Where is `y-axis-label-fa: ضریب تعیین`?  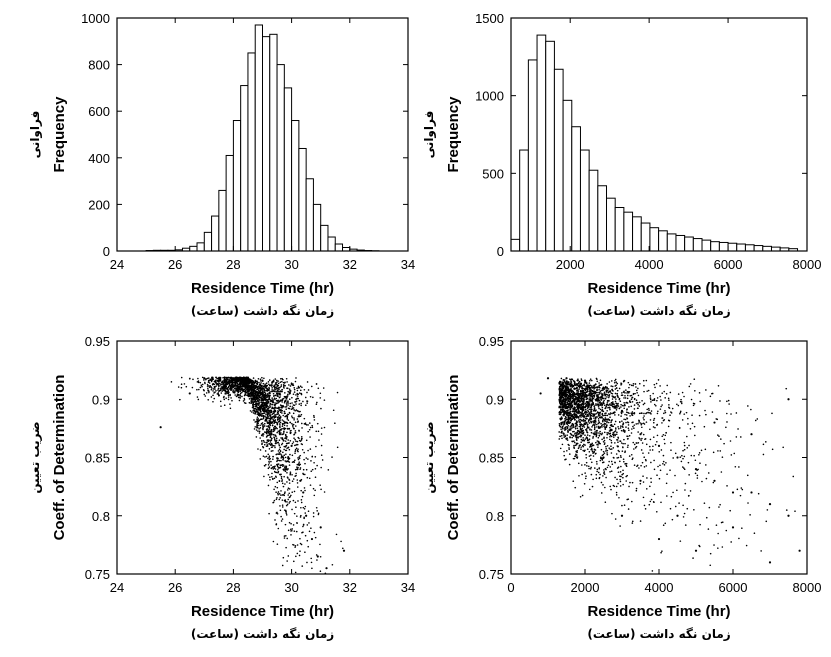 y-axis-label-fa: ضریب تعیین is located at coordinates (35, 457).